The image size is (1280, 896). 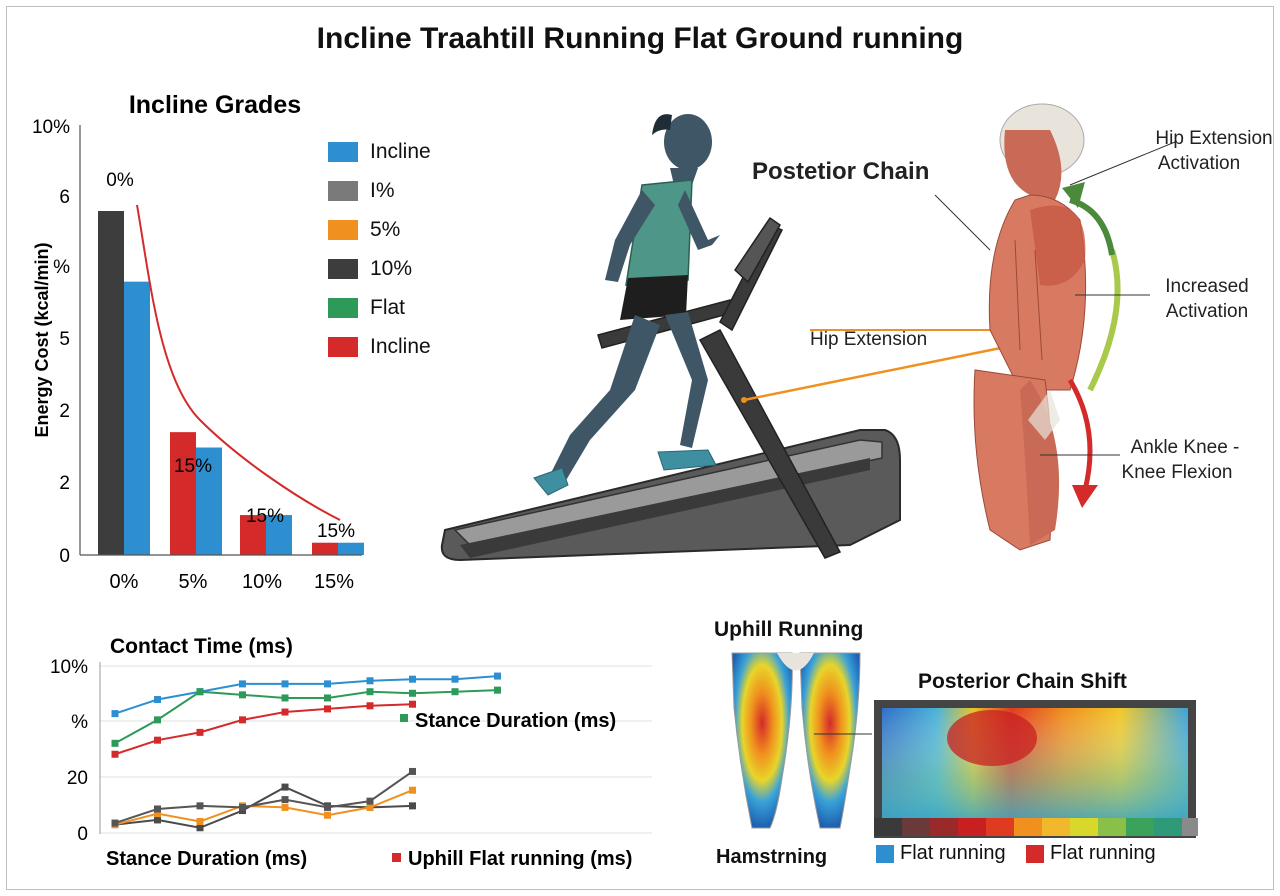 I want to click on hip-activation-label-1: Hip Extension, so click(x=1214, y=138).